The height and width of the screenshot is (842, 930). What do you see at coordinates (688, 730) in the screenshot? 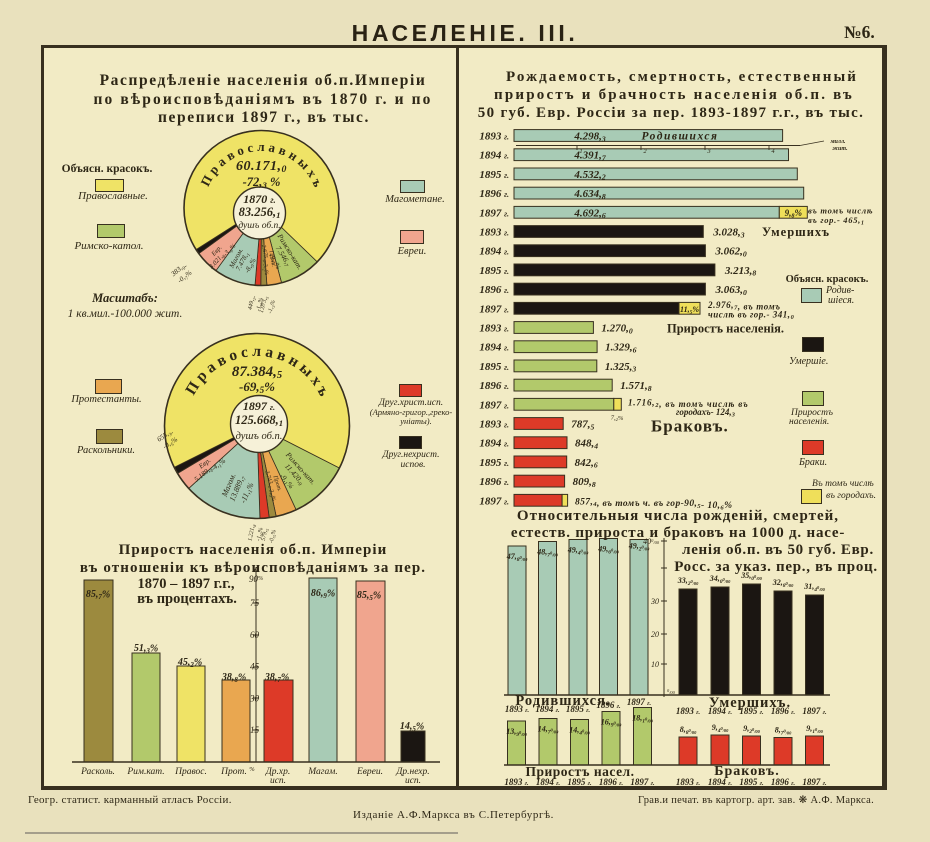
I see `svg-text: 8,80/00` at bounding box center [688, 730].